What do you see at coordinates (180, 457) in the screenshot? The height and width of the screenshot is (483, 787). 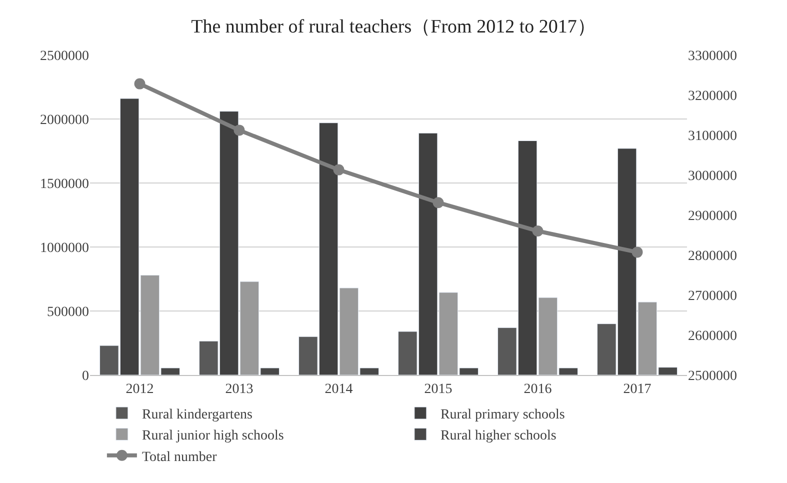 I see `legend-label: Total number` at bounding box center [180, 457].